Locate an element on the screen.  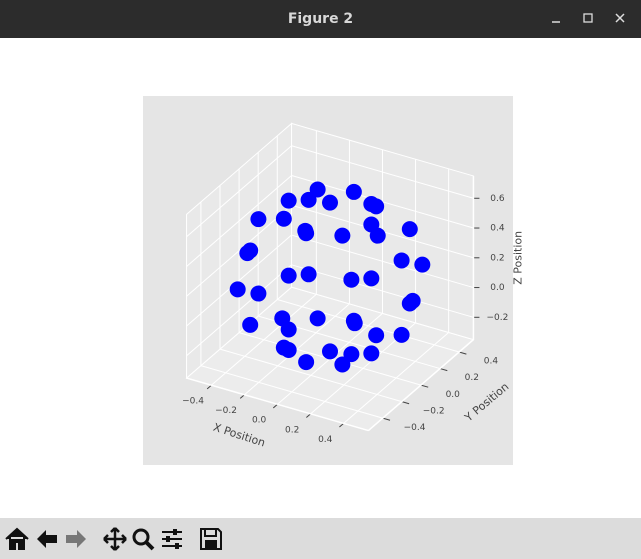
save-button is located at coordinates (211, 539).